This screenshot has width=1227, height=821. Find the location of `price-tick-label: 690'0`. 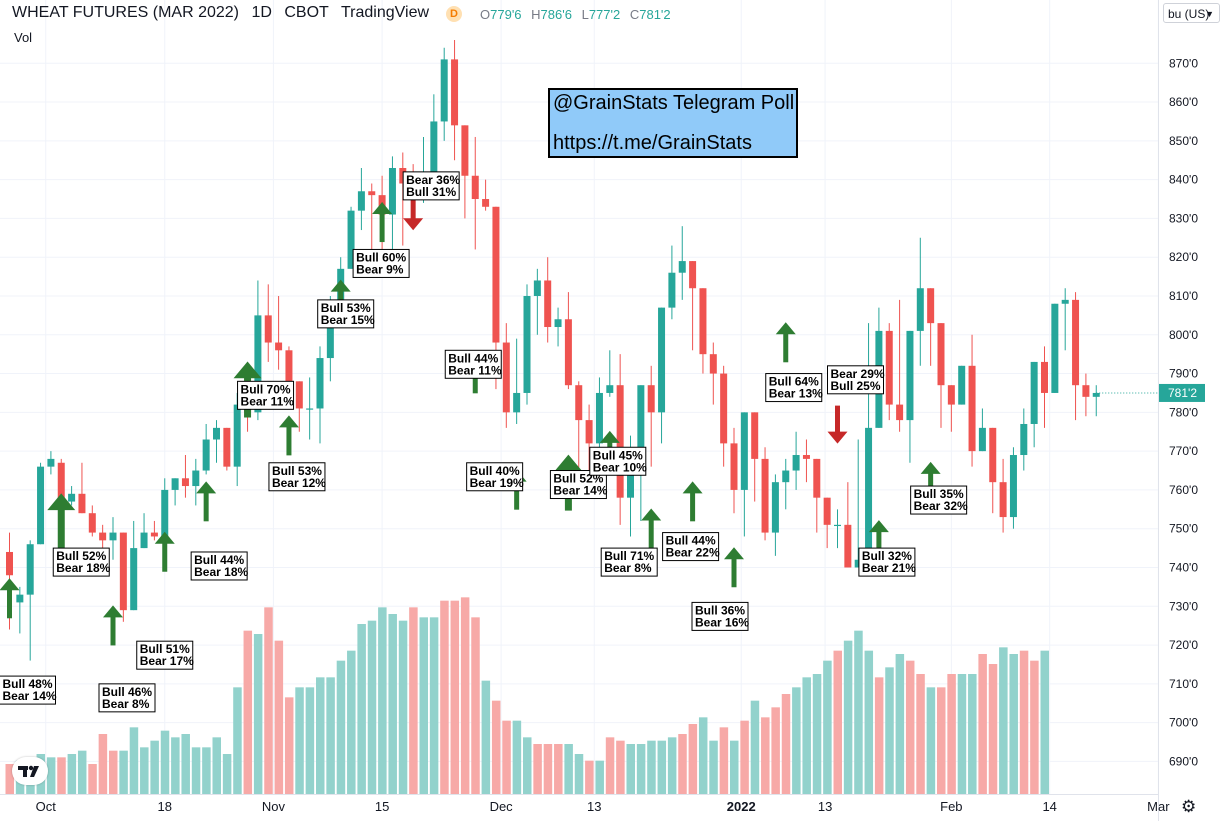

price-tick-label: 690'0 is located at coordinates (1183, 761).